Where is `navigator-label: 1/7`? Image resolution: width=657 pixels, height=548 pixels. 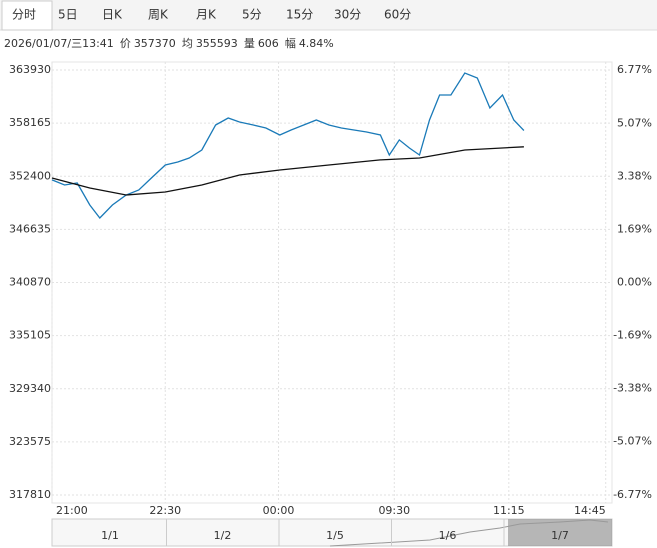
navigator-label: 1/7 is located at coordinates (560, 535).